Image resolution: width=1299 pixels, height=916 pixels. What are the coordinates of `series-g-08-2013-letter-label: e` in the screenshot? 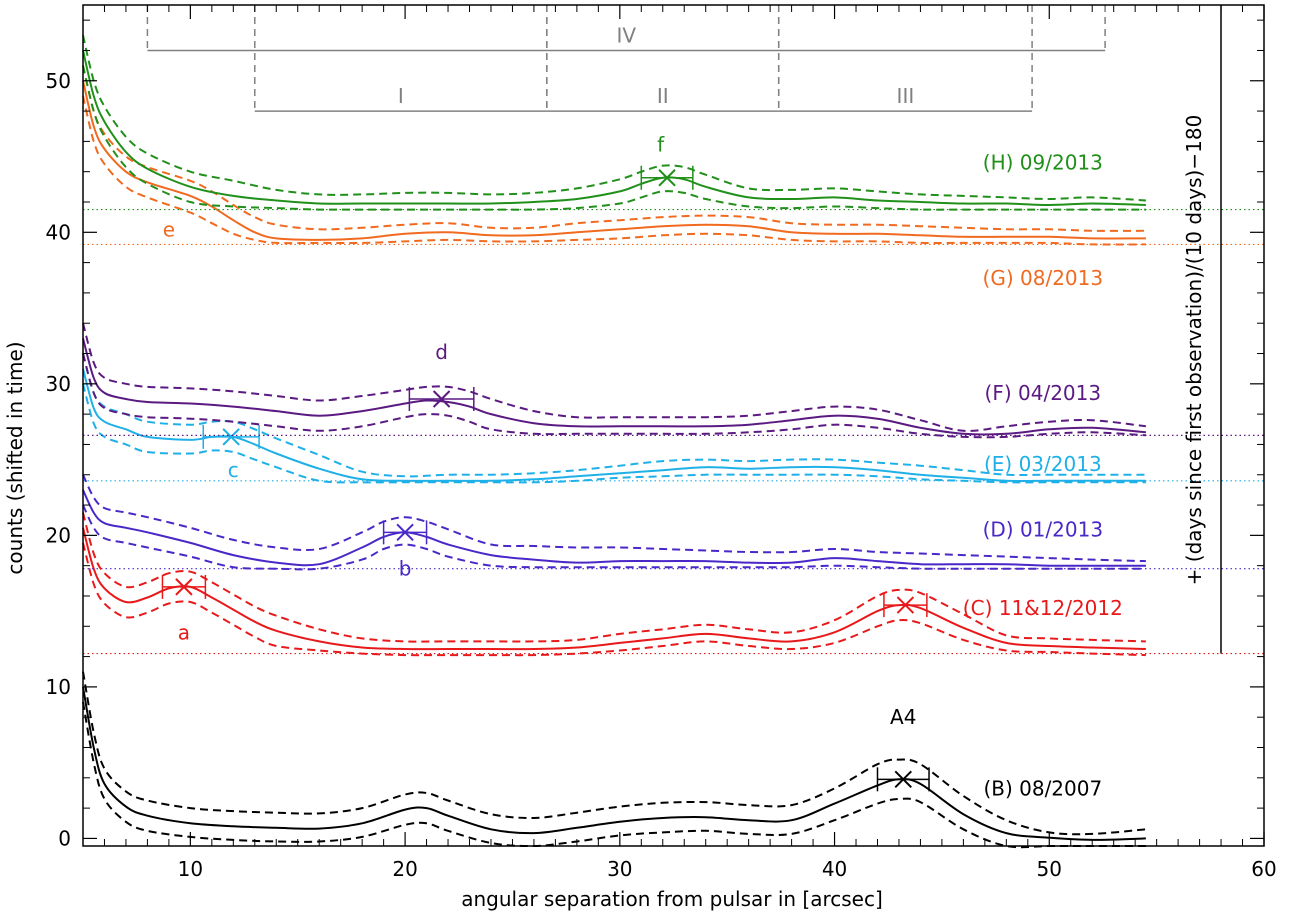 It's located at (169, 229).